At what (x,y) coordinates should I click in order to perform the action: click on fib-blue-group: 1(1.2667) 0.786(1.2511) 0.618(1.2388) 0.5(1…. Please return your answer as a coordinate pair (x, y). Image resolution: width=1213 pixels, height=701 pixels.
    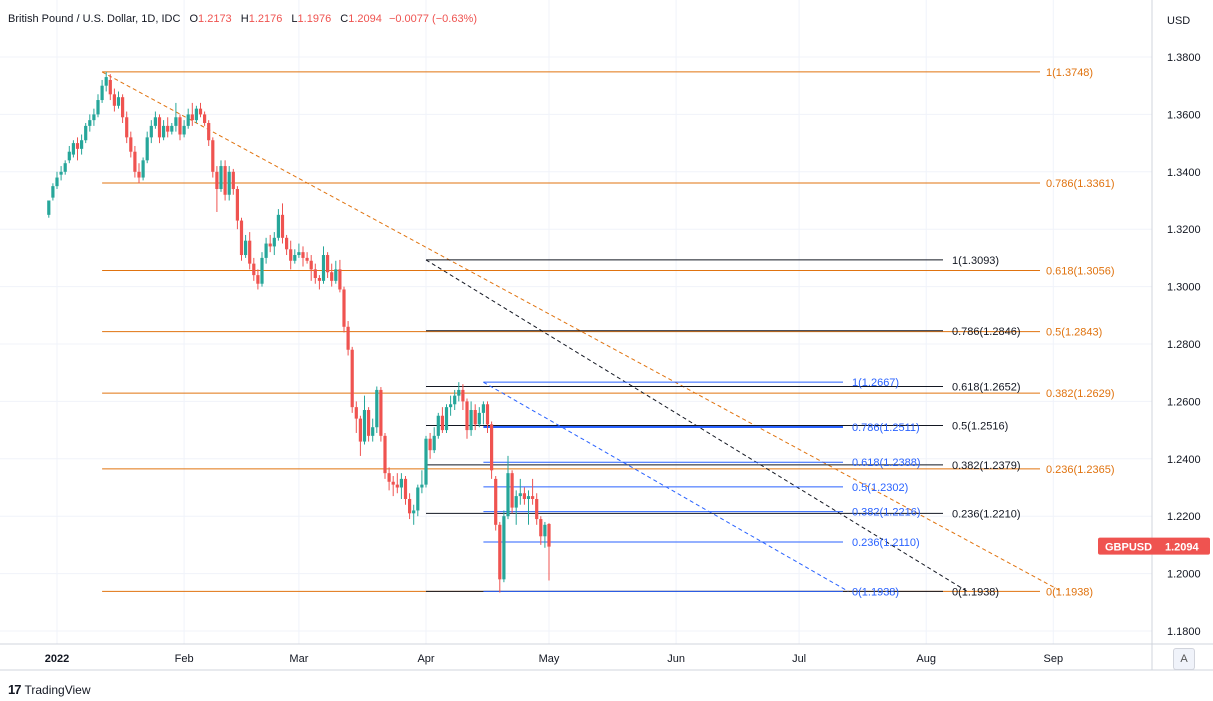
    Looking at the image, I should click on (702, 487).